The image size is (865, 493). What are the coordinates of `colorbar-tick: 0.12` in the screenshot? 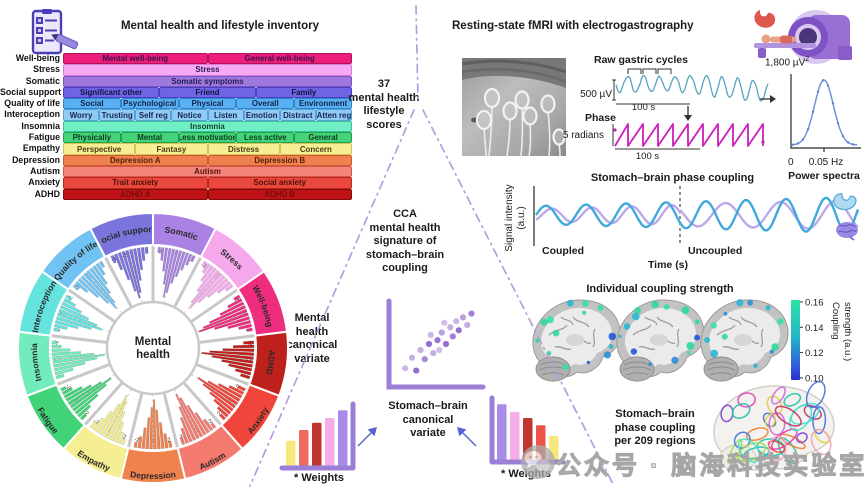 It's located at (814, 353).